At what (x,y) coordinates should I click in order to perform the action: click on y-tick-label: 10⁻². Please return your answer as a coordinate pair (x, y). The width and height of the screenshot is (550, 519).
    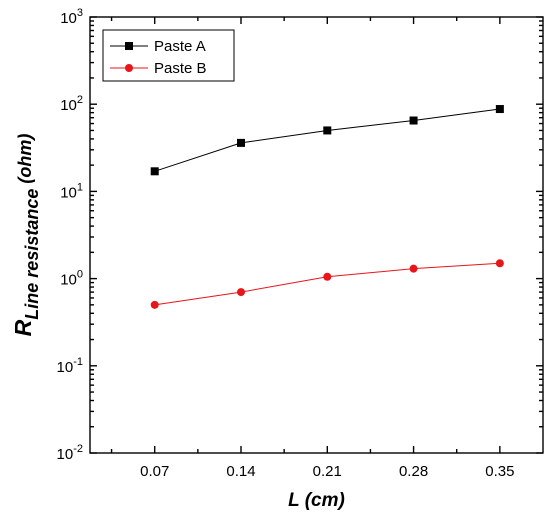
    Looking at the image, I should click on (70, 453).